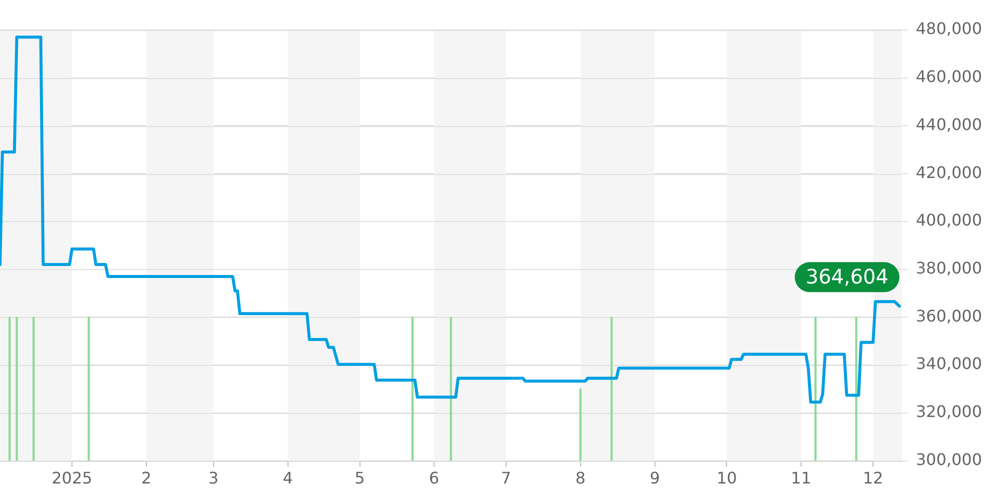  I want to click on x-tick-label: 2025, so click(72, 478).